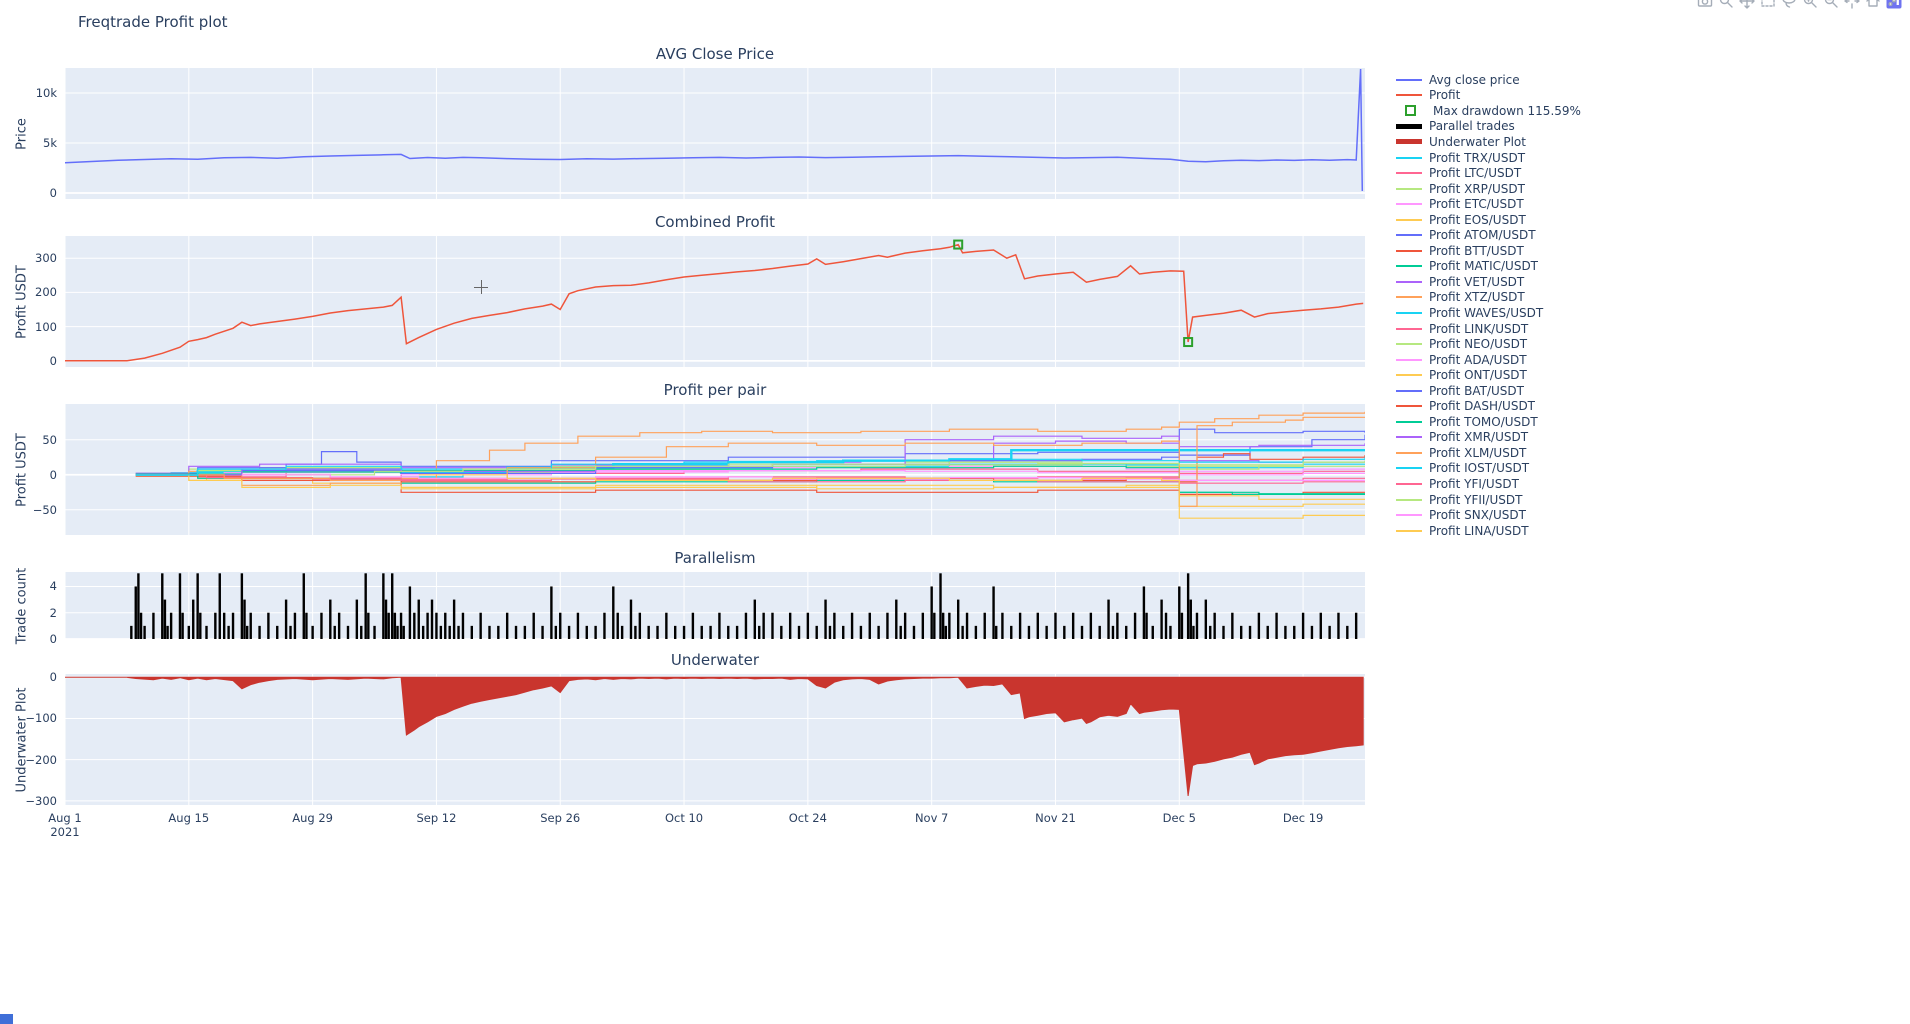 The image size is (1910, 1024). I want to click on legend-label: Profit TOMO/USDT, so click(1483, 421).